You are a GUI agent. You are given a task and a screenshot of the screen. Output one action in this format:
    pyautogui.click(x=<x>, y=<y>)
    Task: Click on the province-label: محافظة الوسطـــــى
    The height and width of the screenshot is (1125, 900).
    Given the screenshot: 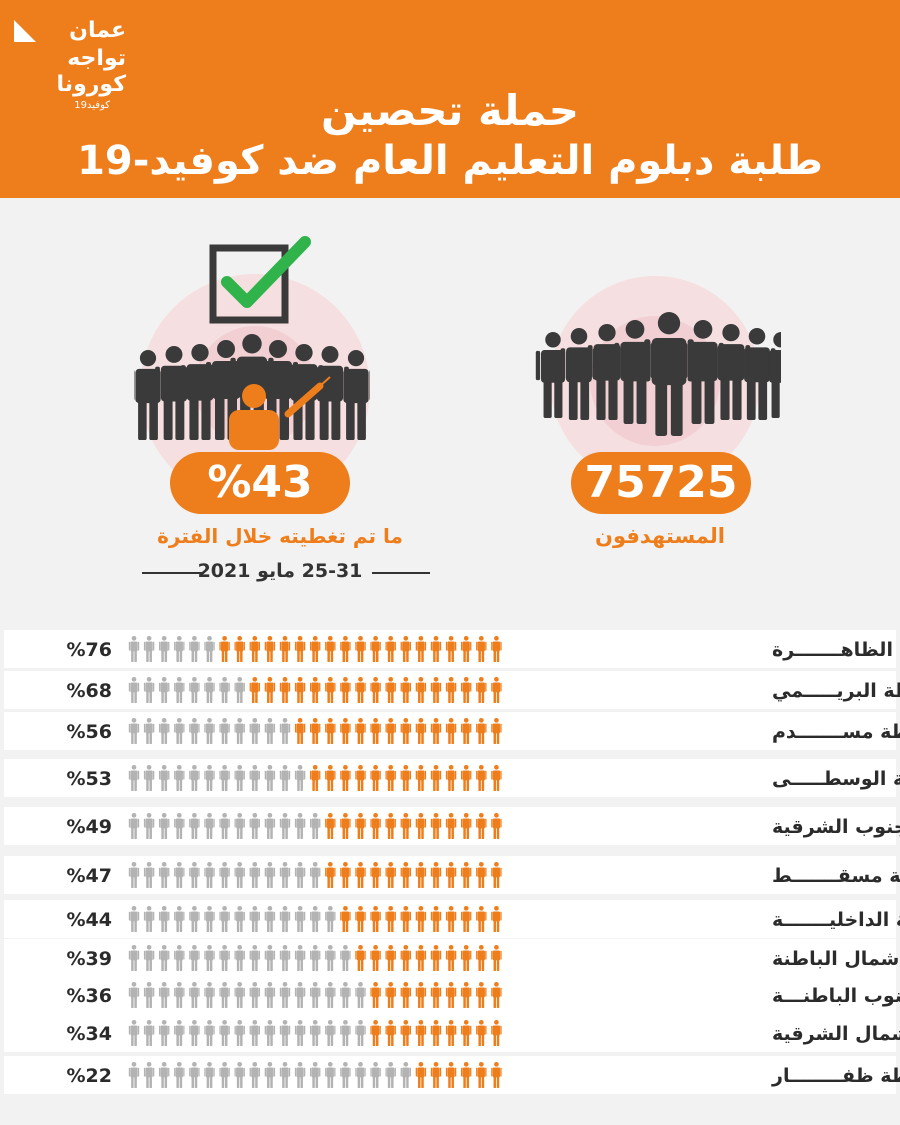 What is the action you would take?
    pyautogui.click(x=836, y=779)
    